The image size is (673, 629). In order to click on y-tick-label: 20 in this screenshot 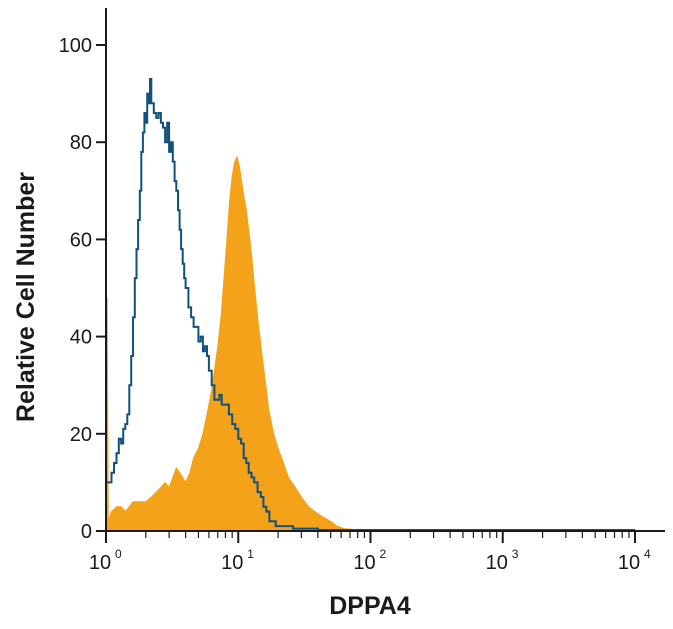, I will do `click(81, 435)`.